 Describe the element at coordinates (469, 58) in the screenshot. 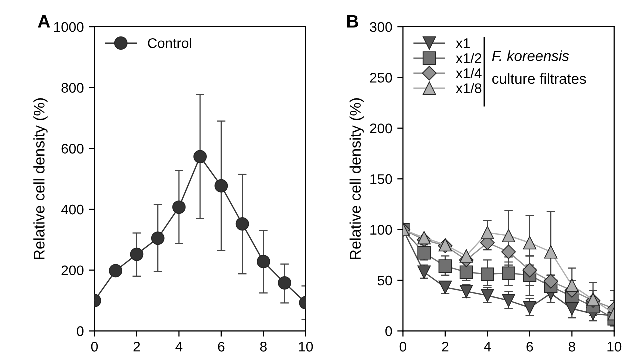

I see `legend-label: x1/2` at that location.